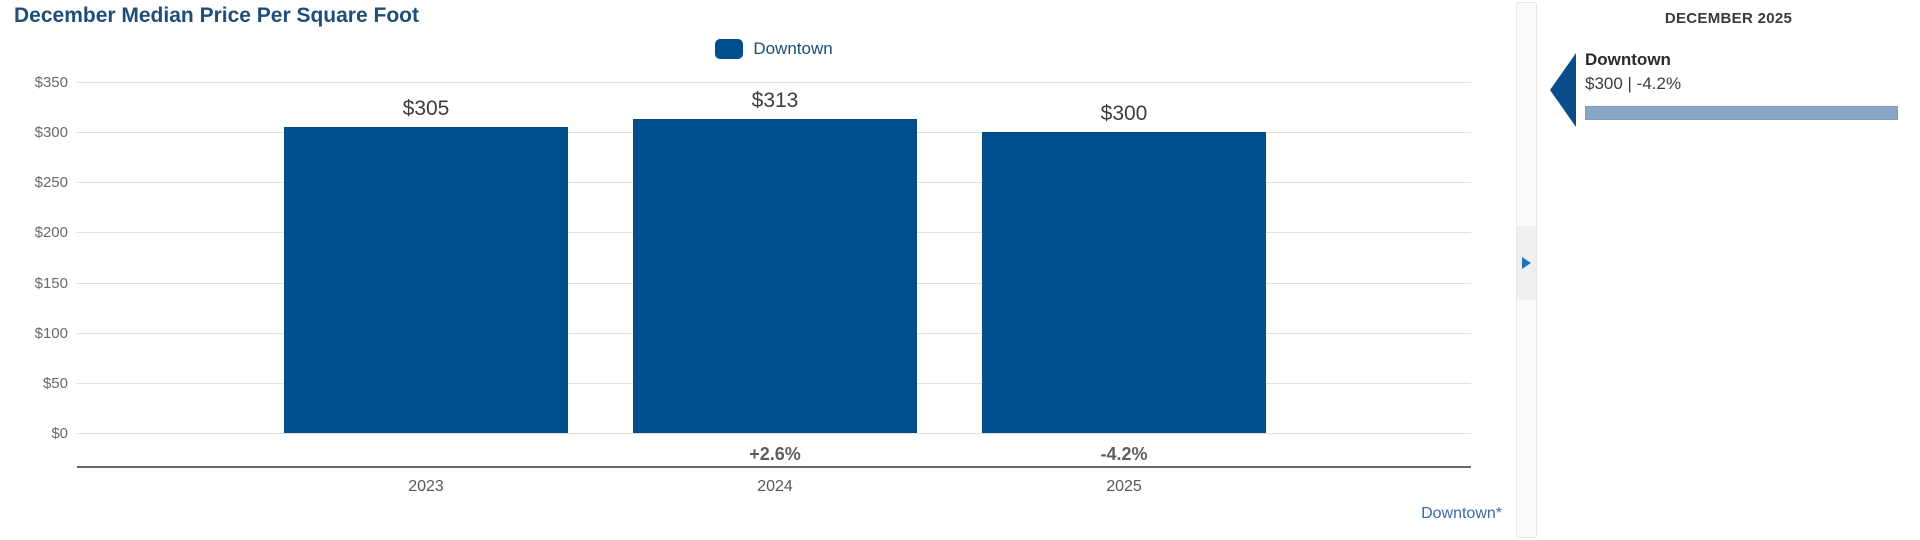 The image size is (1920, 540). What do you see at coordinates (426, 280) in the screenshot?
I see `bar-2023` at bounding box center [426, 280].